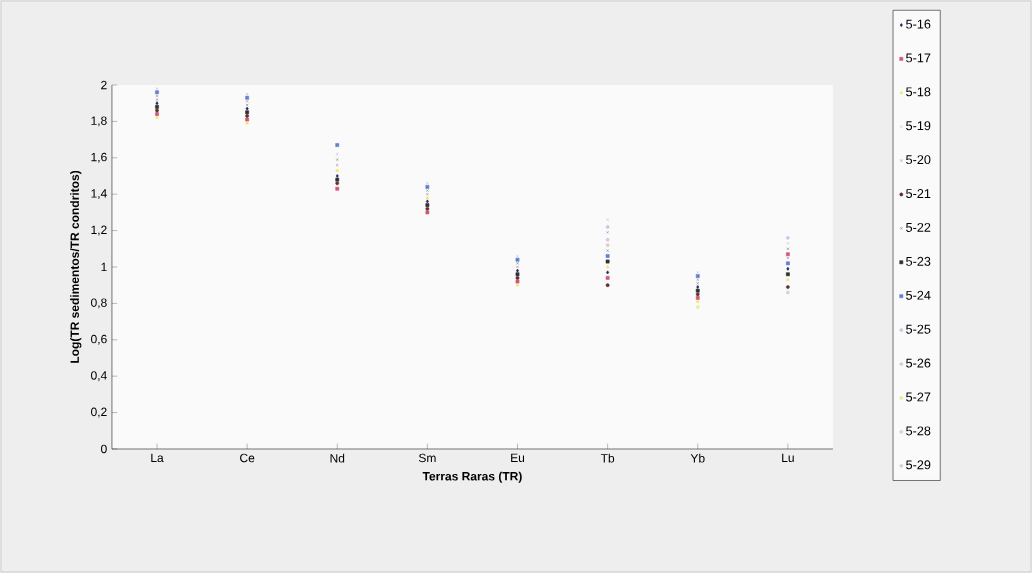 This screenshot has width=1032, height=573. What do you see at coordinates (788, 458) in the screenshot?
I see `x-tick-label: Lu` at bounding box center [788, 458].